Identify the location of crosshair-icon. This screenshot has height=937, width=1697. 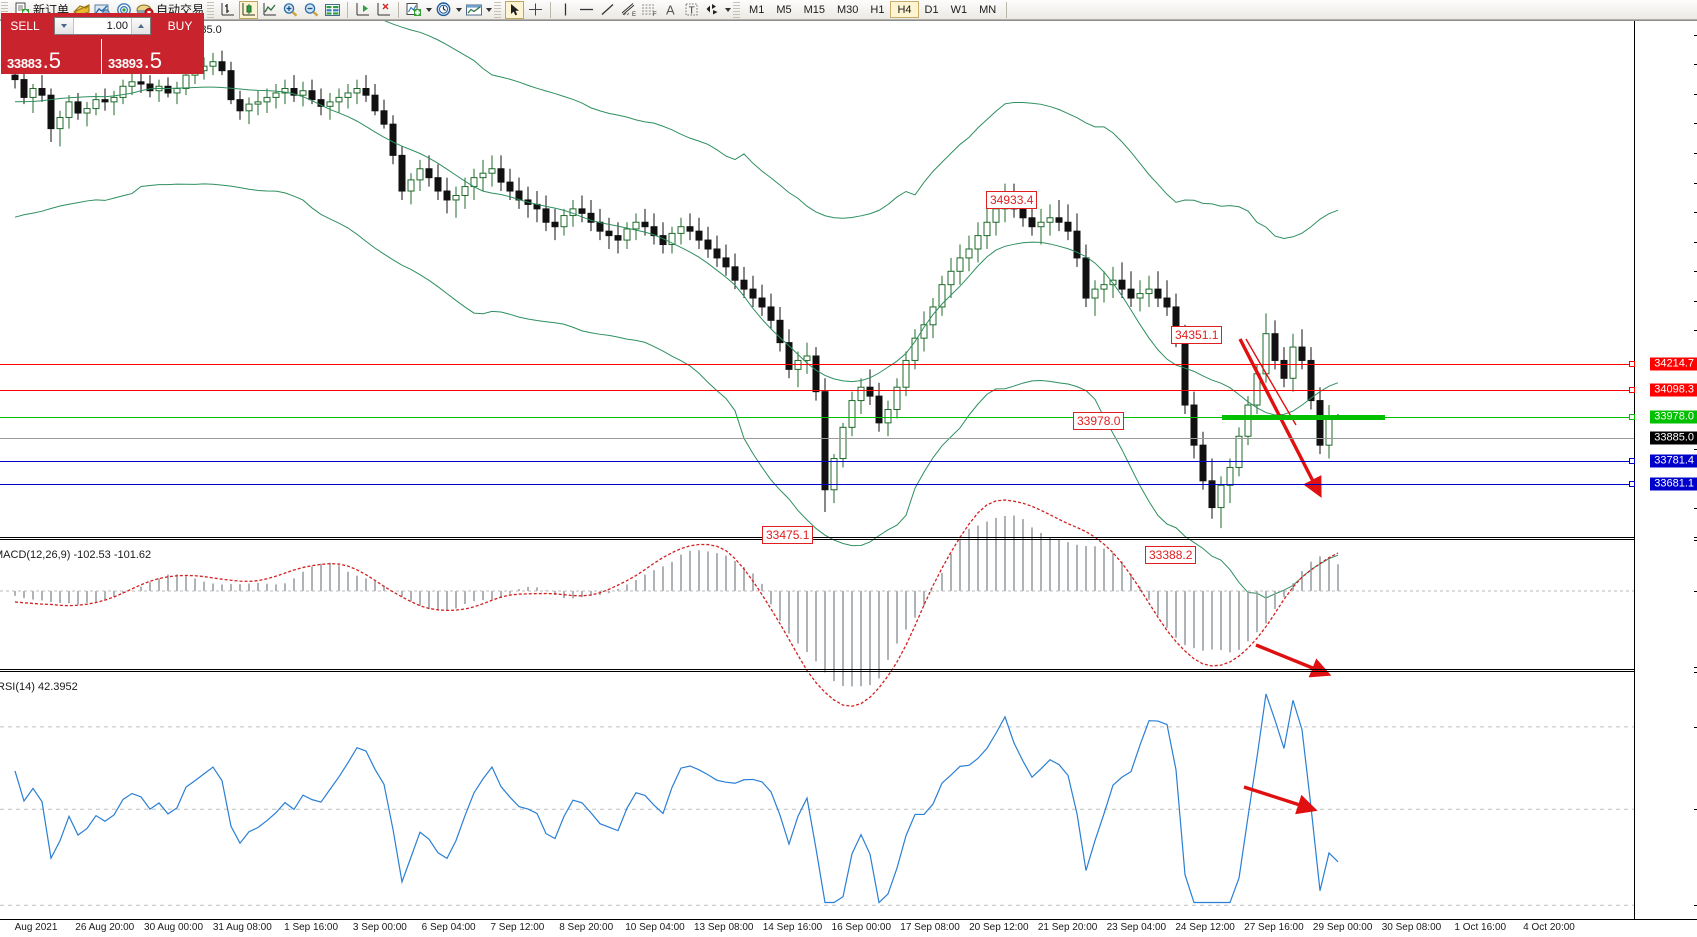
(535, 10).